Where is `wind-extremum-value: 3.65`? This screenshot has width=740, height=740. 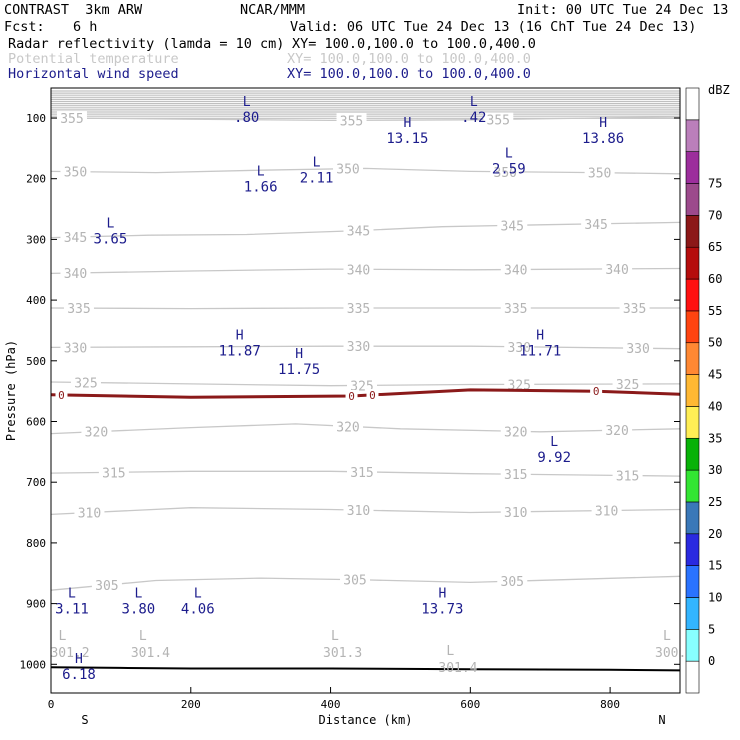
wind-extremum-value: 3.65 is located at coordinates (111, 239).